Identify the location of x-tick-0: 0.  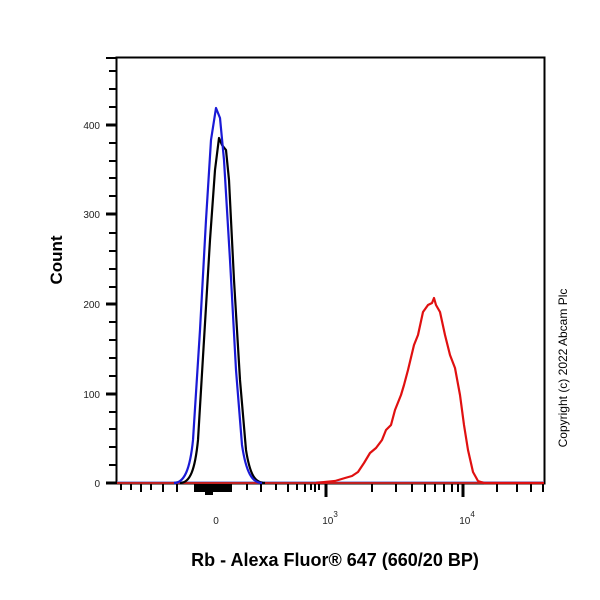
(216, 521).